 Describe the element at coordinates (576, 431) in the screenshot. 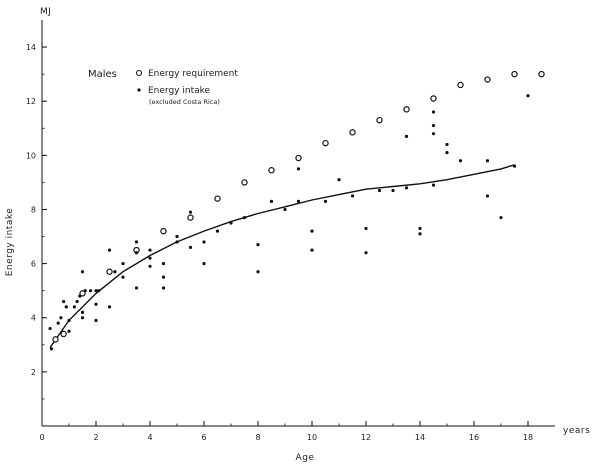

I see `x-axis-unit: years` at that location.